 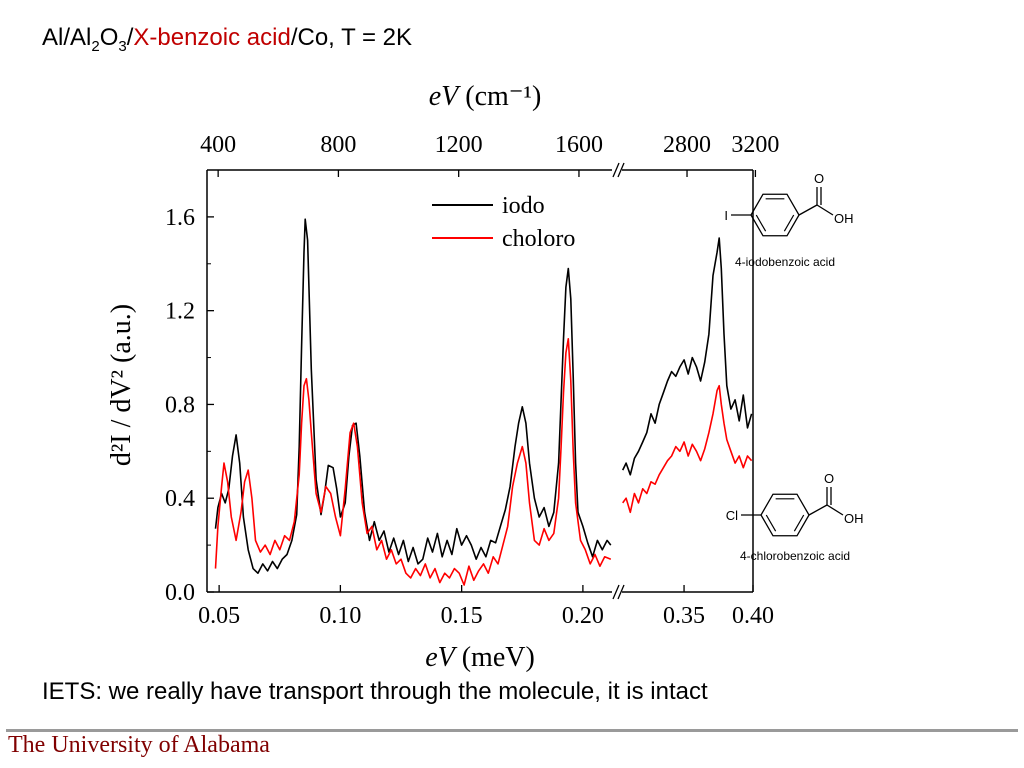 What do you see at coordinates (480, 657) in the screenshot?
I see `x-axis-label: eV (meV)` at bounding box center [480, 657].